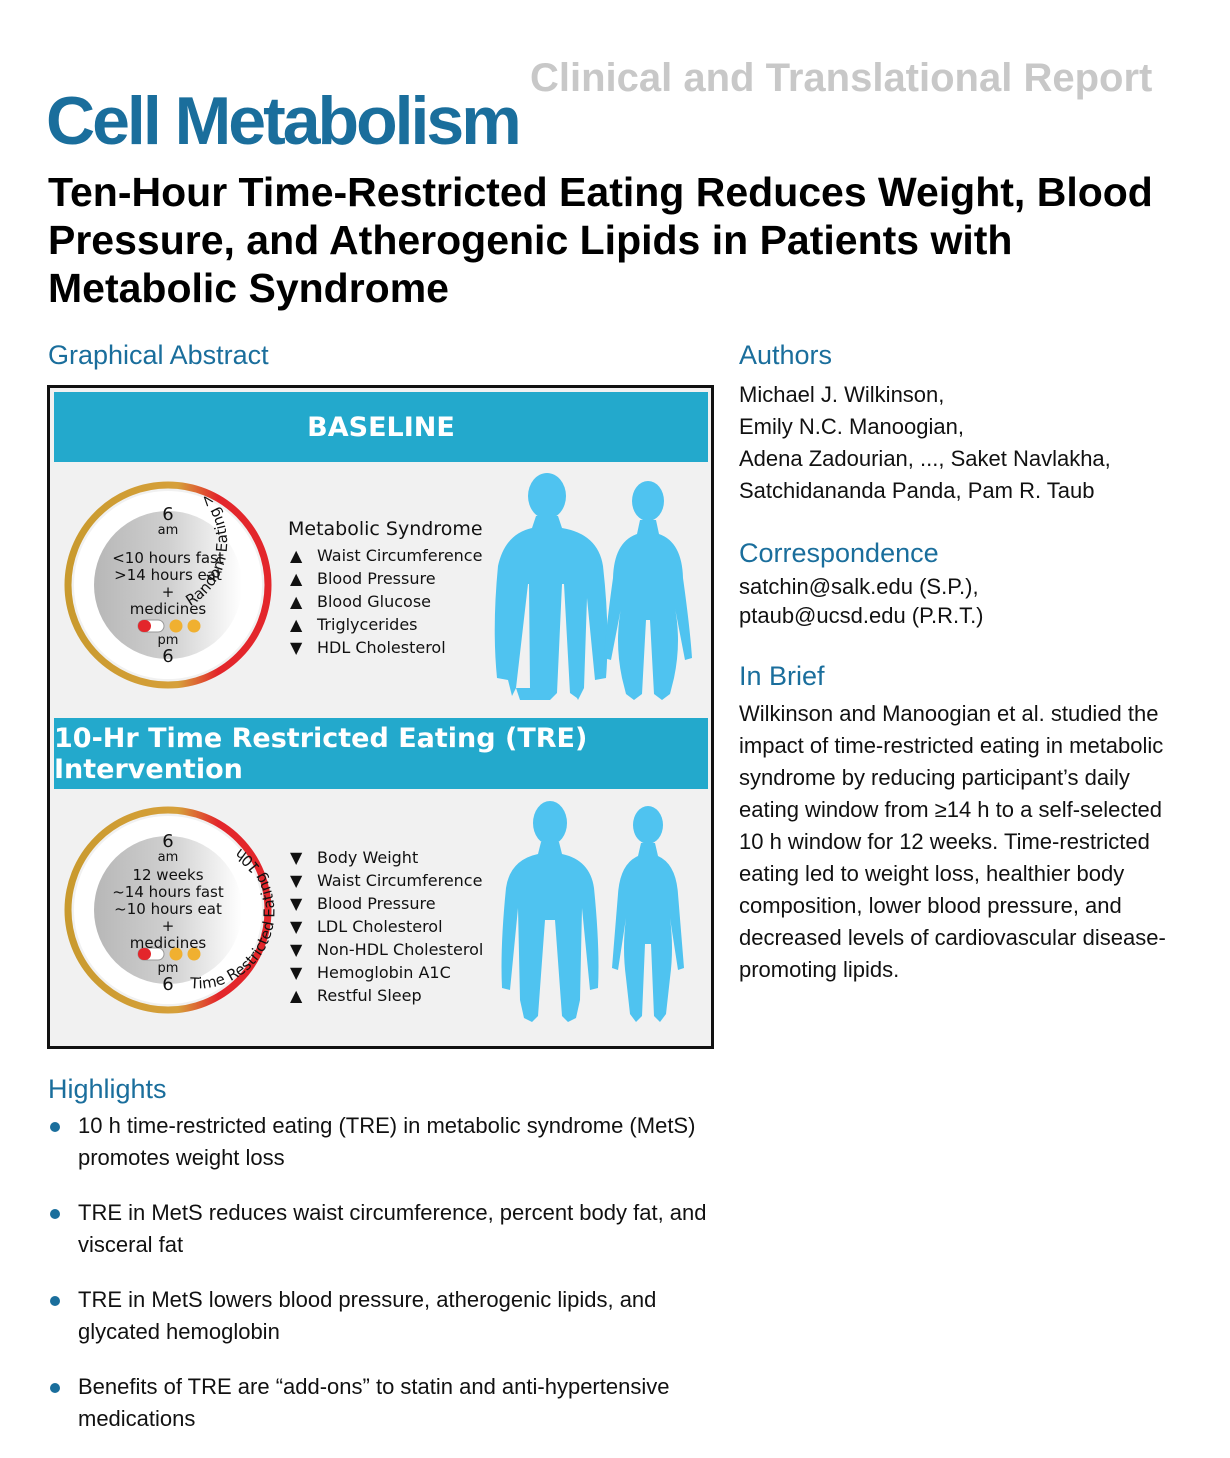  I want to click on in-brief-heading: In Brief, so click(782, 676).